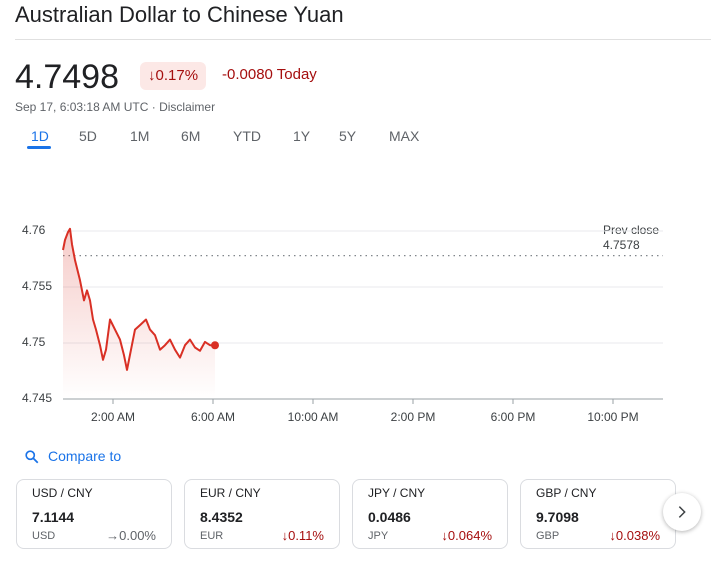 This screenshot has width=711, height=573. What do you see at coordinates (40, 136) in the screenshot?
I see `tab: 1D` at bounding box center [40, 136].